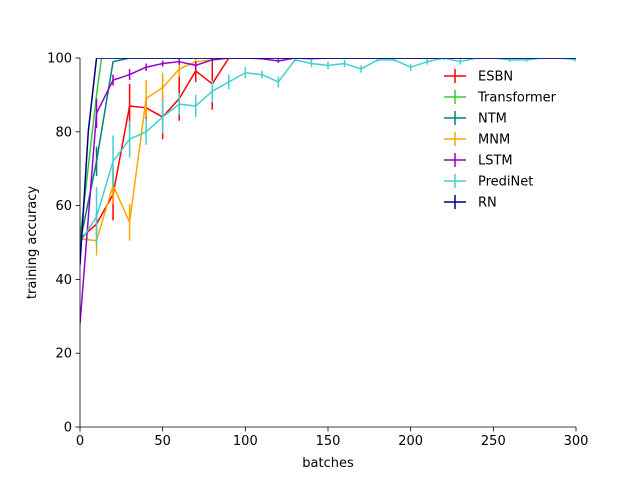 The width and height of the screenshot is (640, 480). Describe the element at coordinates (495, 77) in the screenshot. I see `legend-label-esbn: ESBN` at that location.